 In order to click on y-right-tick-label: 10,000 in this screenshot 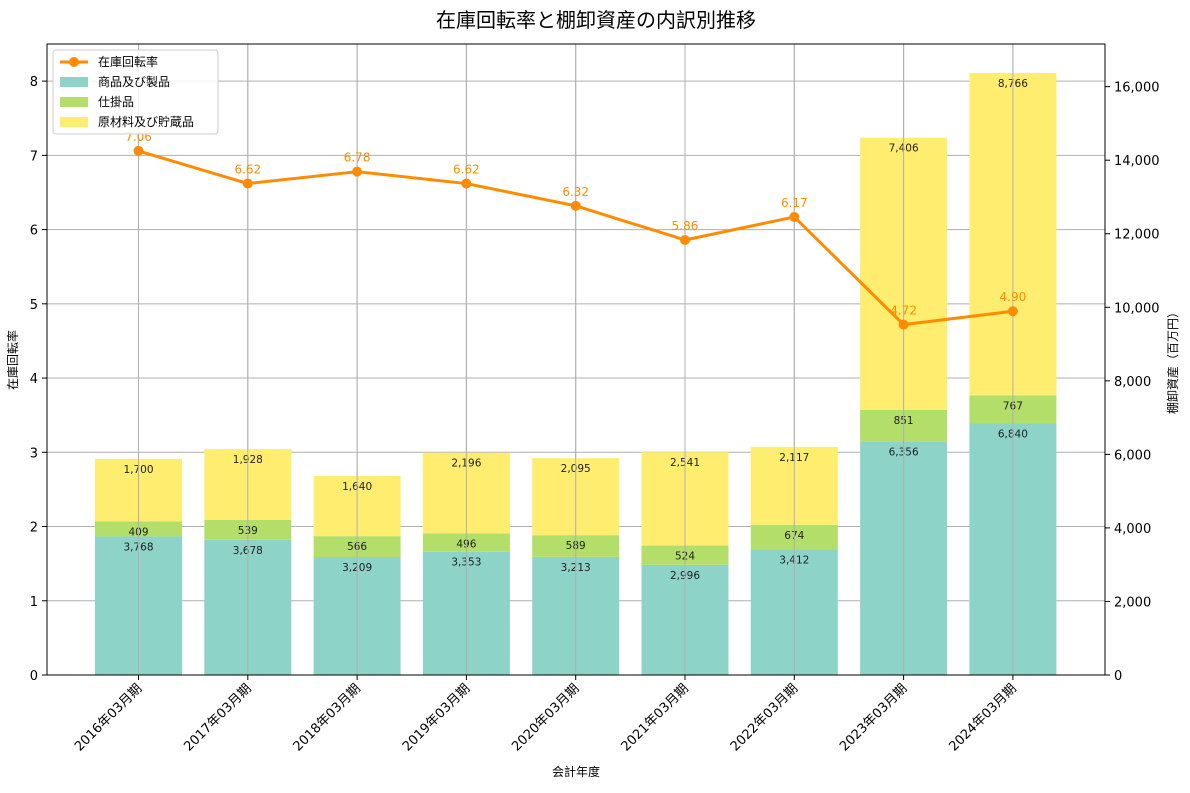, I will do `click(1137, 308)`.